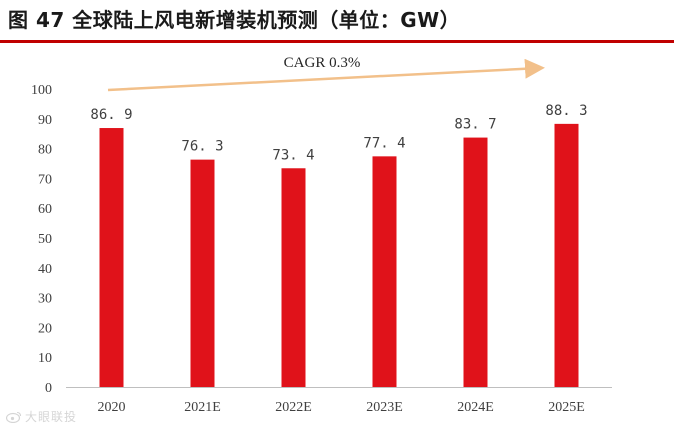  Describe the element at coordinates (566, 407) in the screenshot. I see `x-tick-label: 2025E` at that location.